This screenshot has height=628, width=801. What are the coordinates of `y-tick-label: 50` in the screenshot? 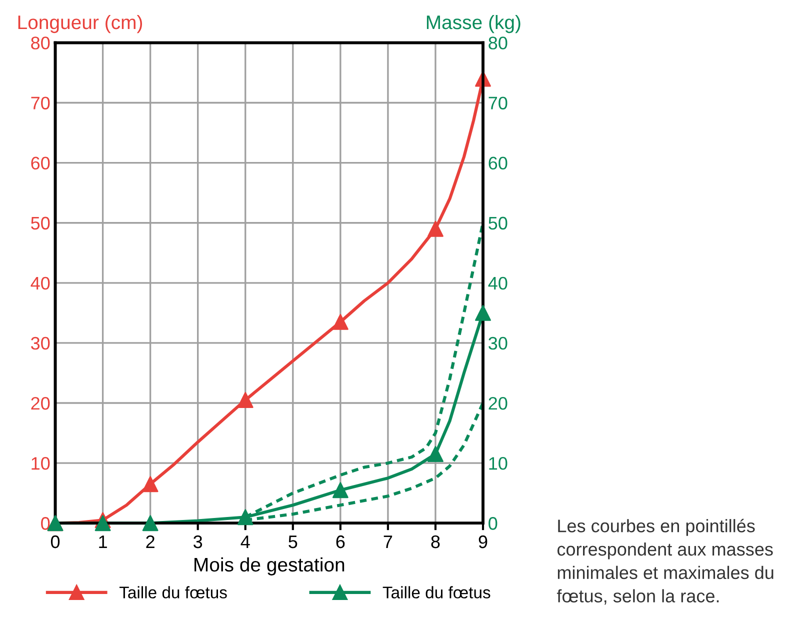 It's located at (40, 223).